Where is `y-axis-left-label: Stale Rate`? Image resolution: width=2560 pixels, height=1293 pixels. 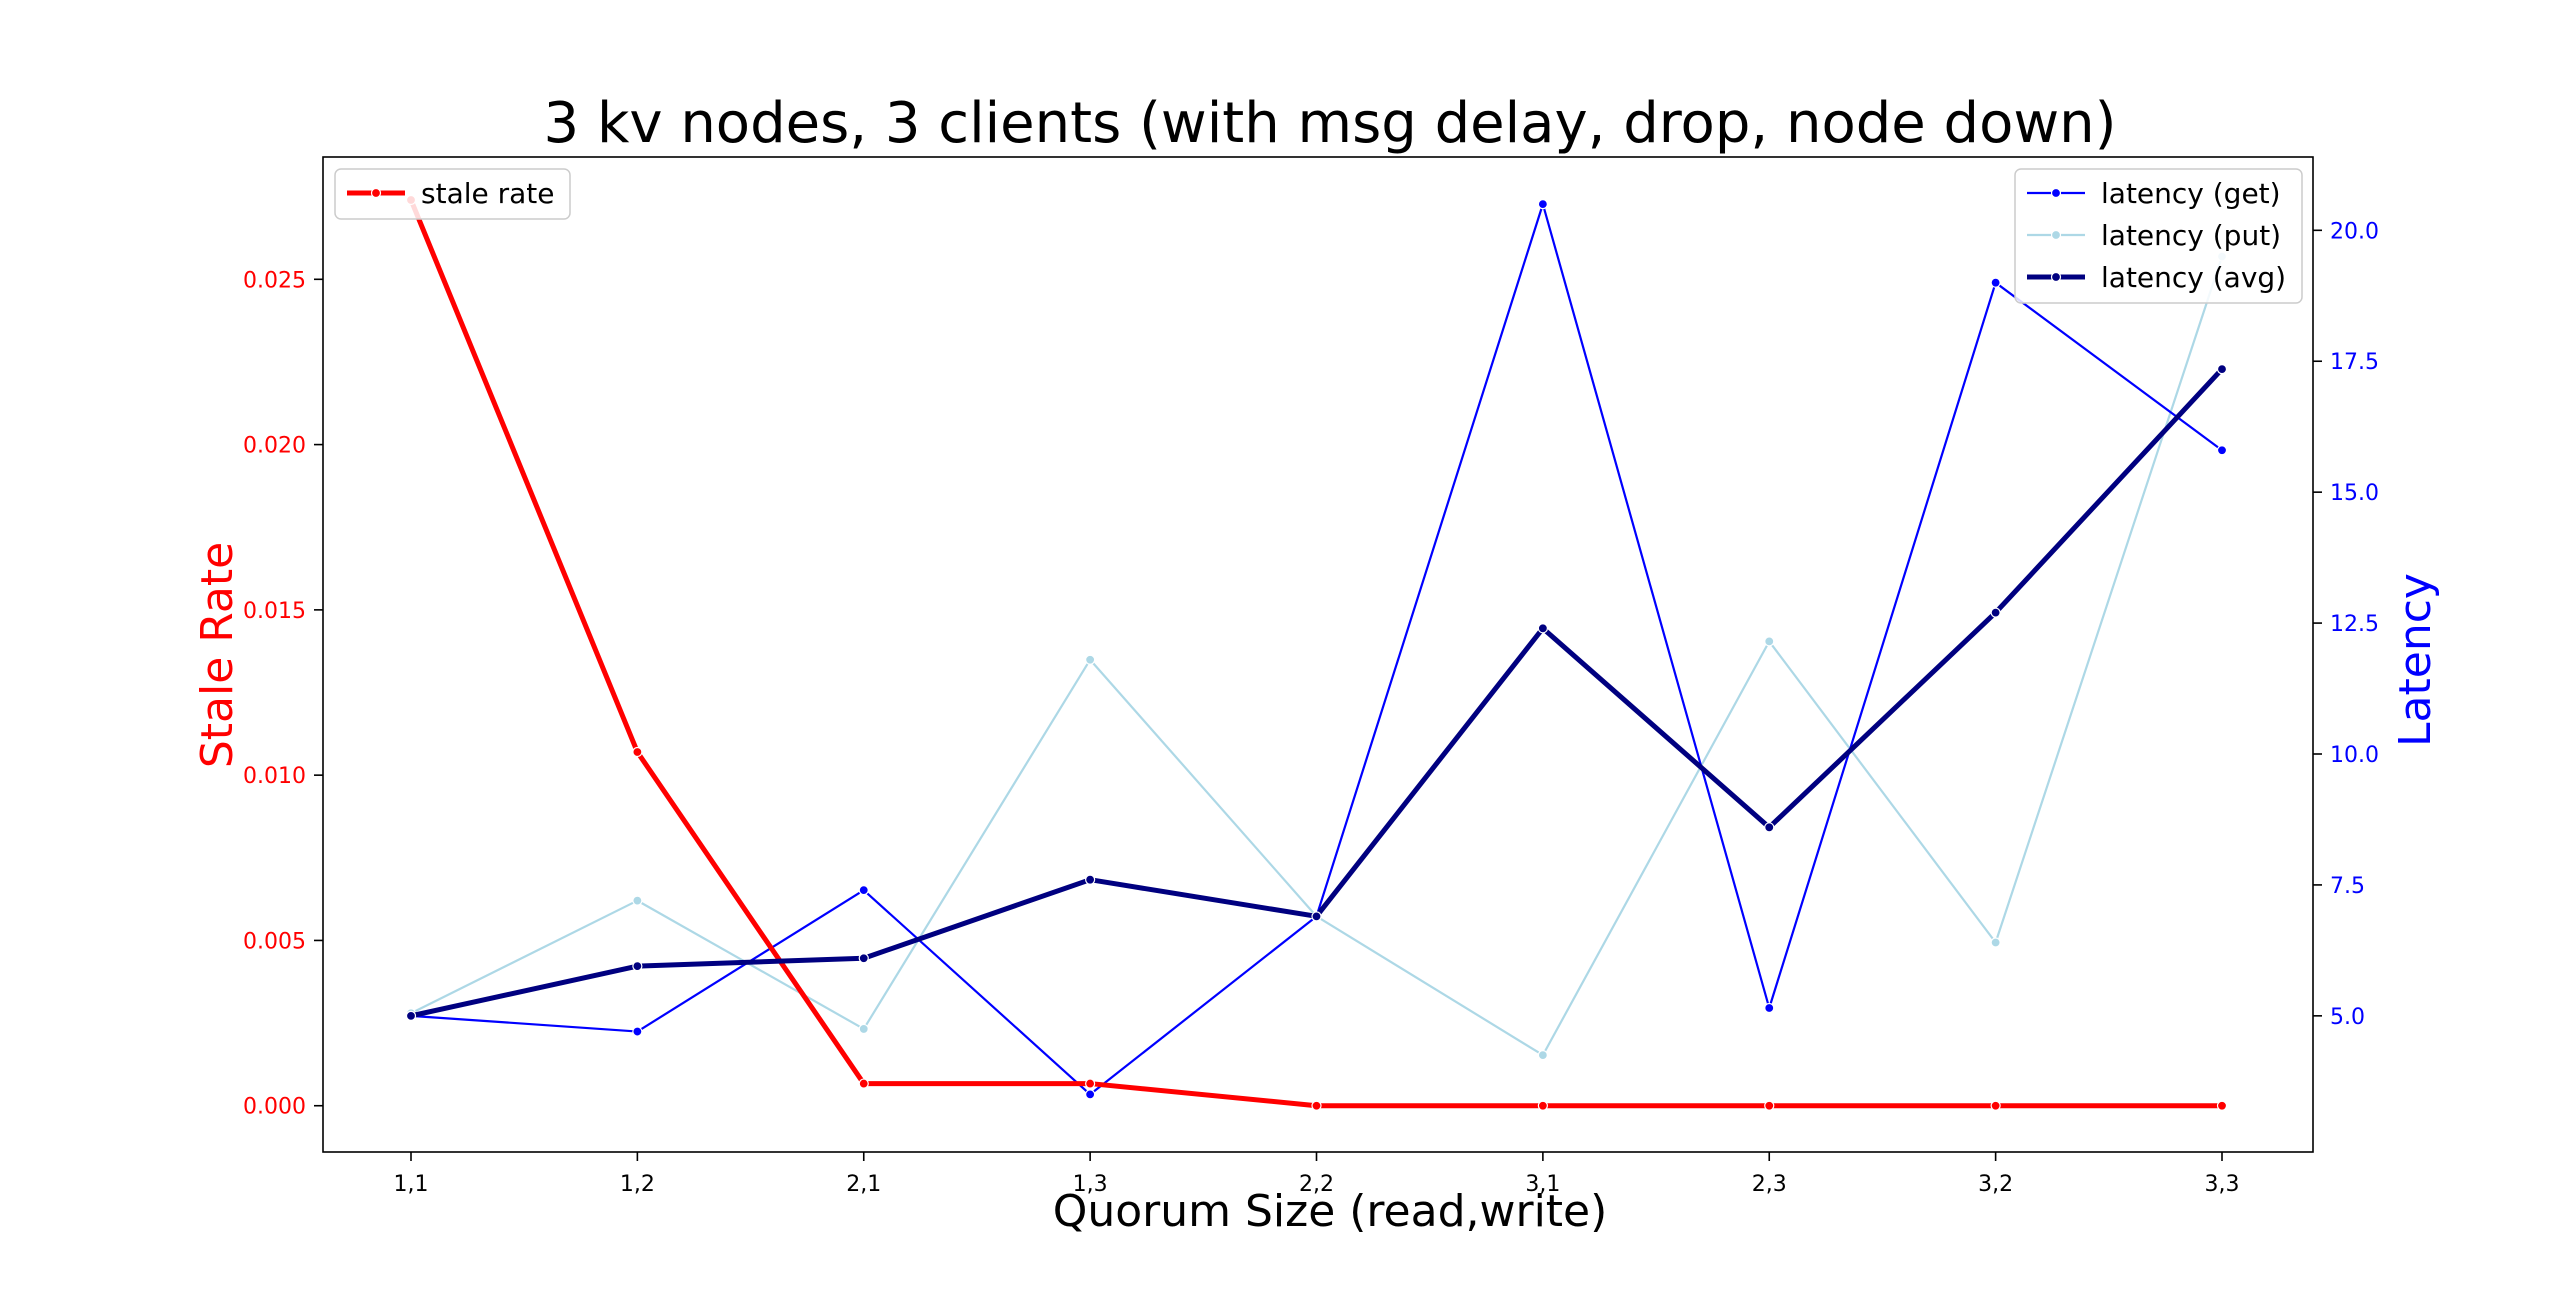
y-axis-left-label: Stale Rate is located at coordinates (217, 655).